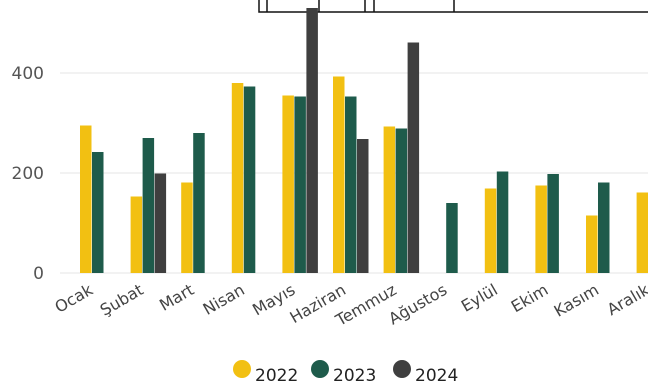 The width and height of the screenshot is (648, 387). Describe the element at coordinates (417, 304) in the screenshot. I see `x-tick-label: Ağustos` at that location.